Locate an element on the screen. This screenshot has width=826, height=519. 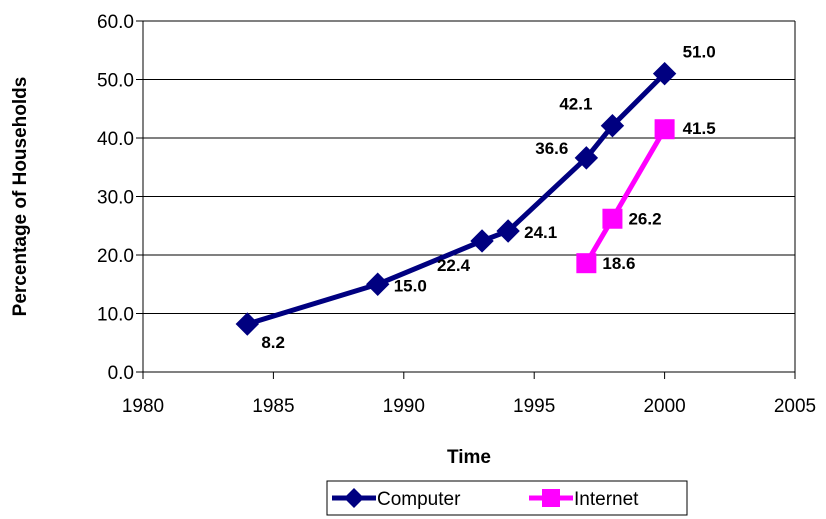
legend: Computer Internet is located at coordinates (507, 498).